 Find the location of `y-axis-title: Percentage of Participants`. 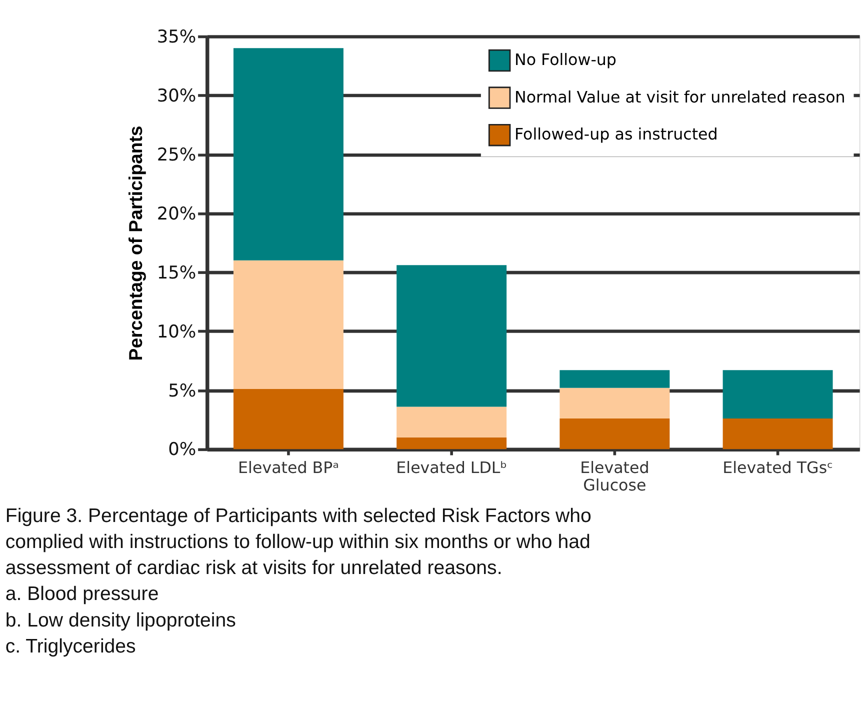

y-axis-title: Percentage of Participants is located at coordinates (135, 243).